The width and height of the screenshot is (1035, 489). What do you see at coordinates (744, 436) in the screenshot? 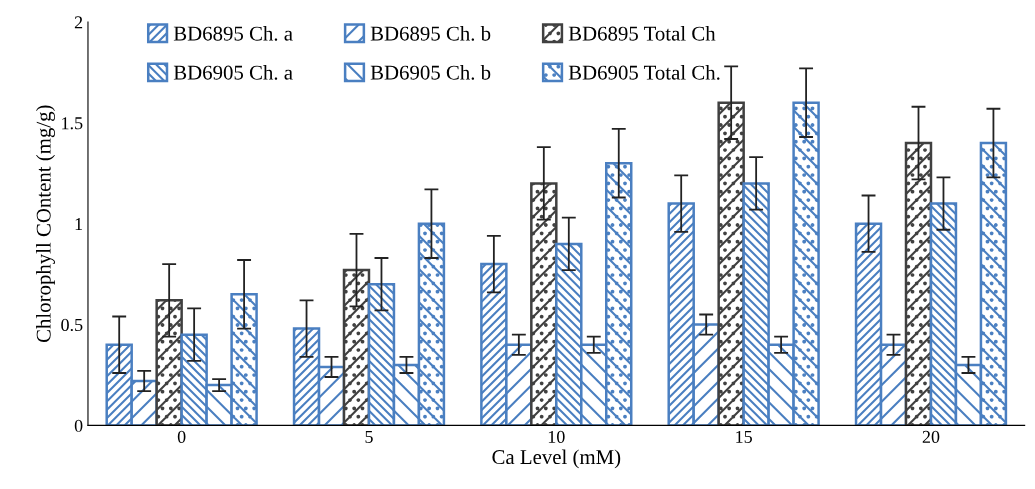
I see `x-tick-label: 15` at bounding box center [744, 436].